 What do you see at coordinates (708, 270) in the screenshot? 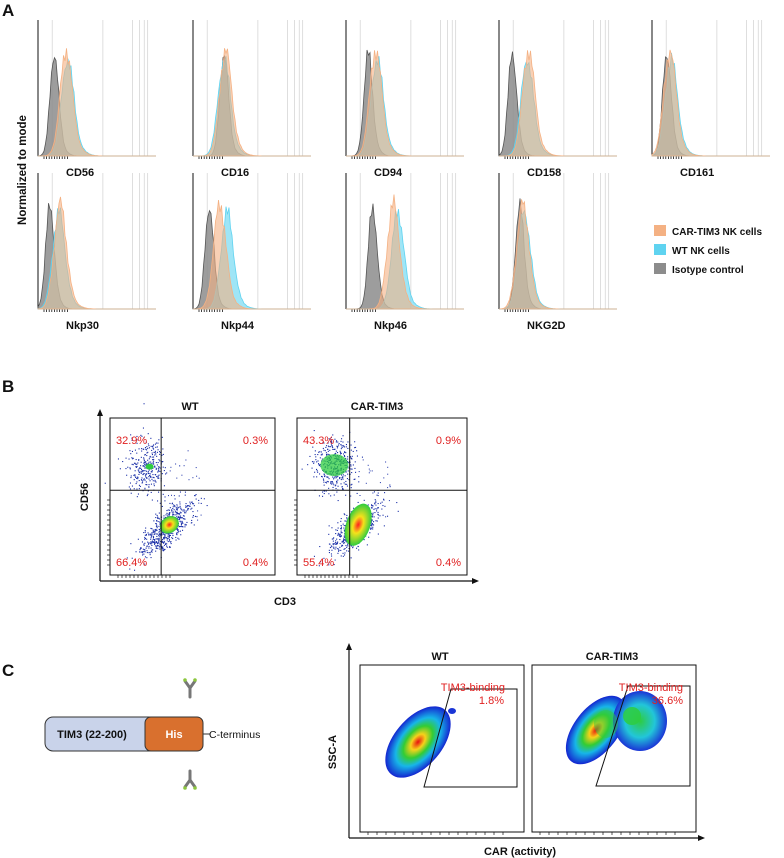
I see `legend-label-isotype: Isotype control` at bounding box center [708, 270].